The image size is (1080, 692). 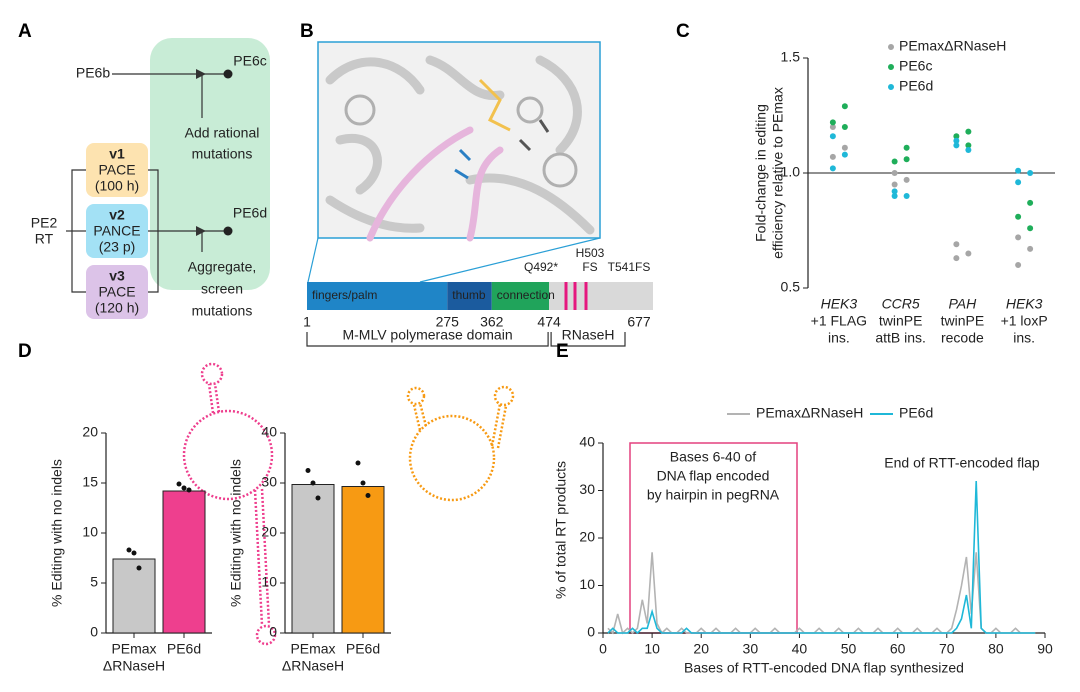 I want to click on region-label: M-MLV polymerase domain, so click(x=427, y=335).